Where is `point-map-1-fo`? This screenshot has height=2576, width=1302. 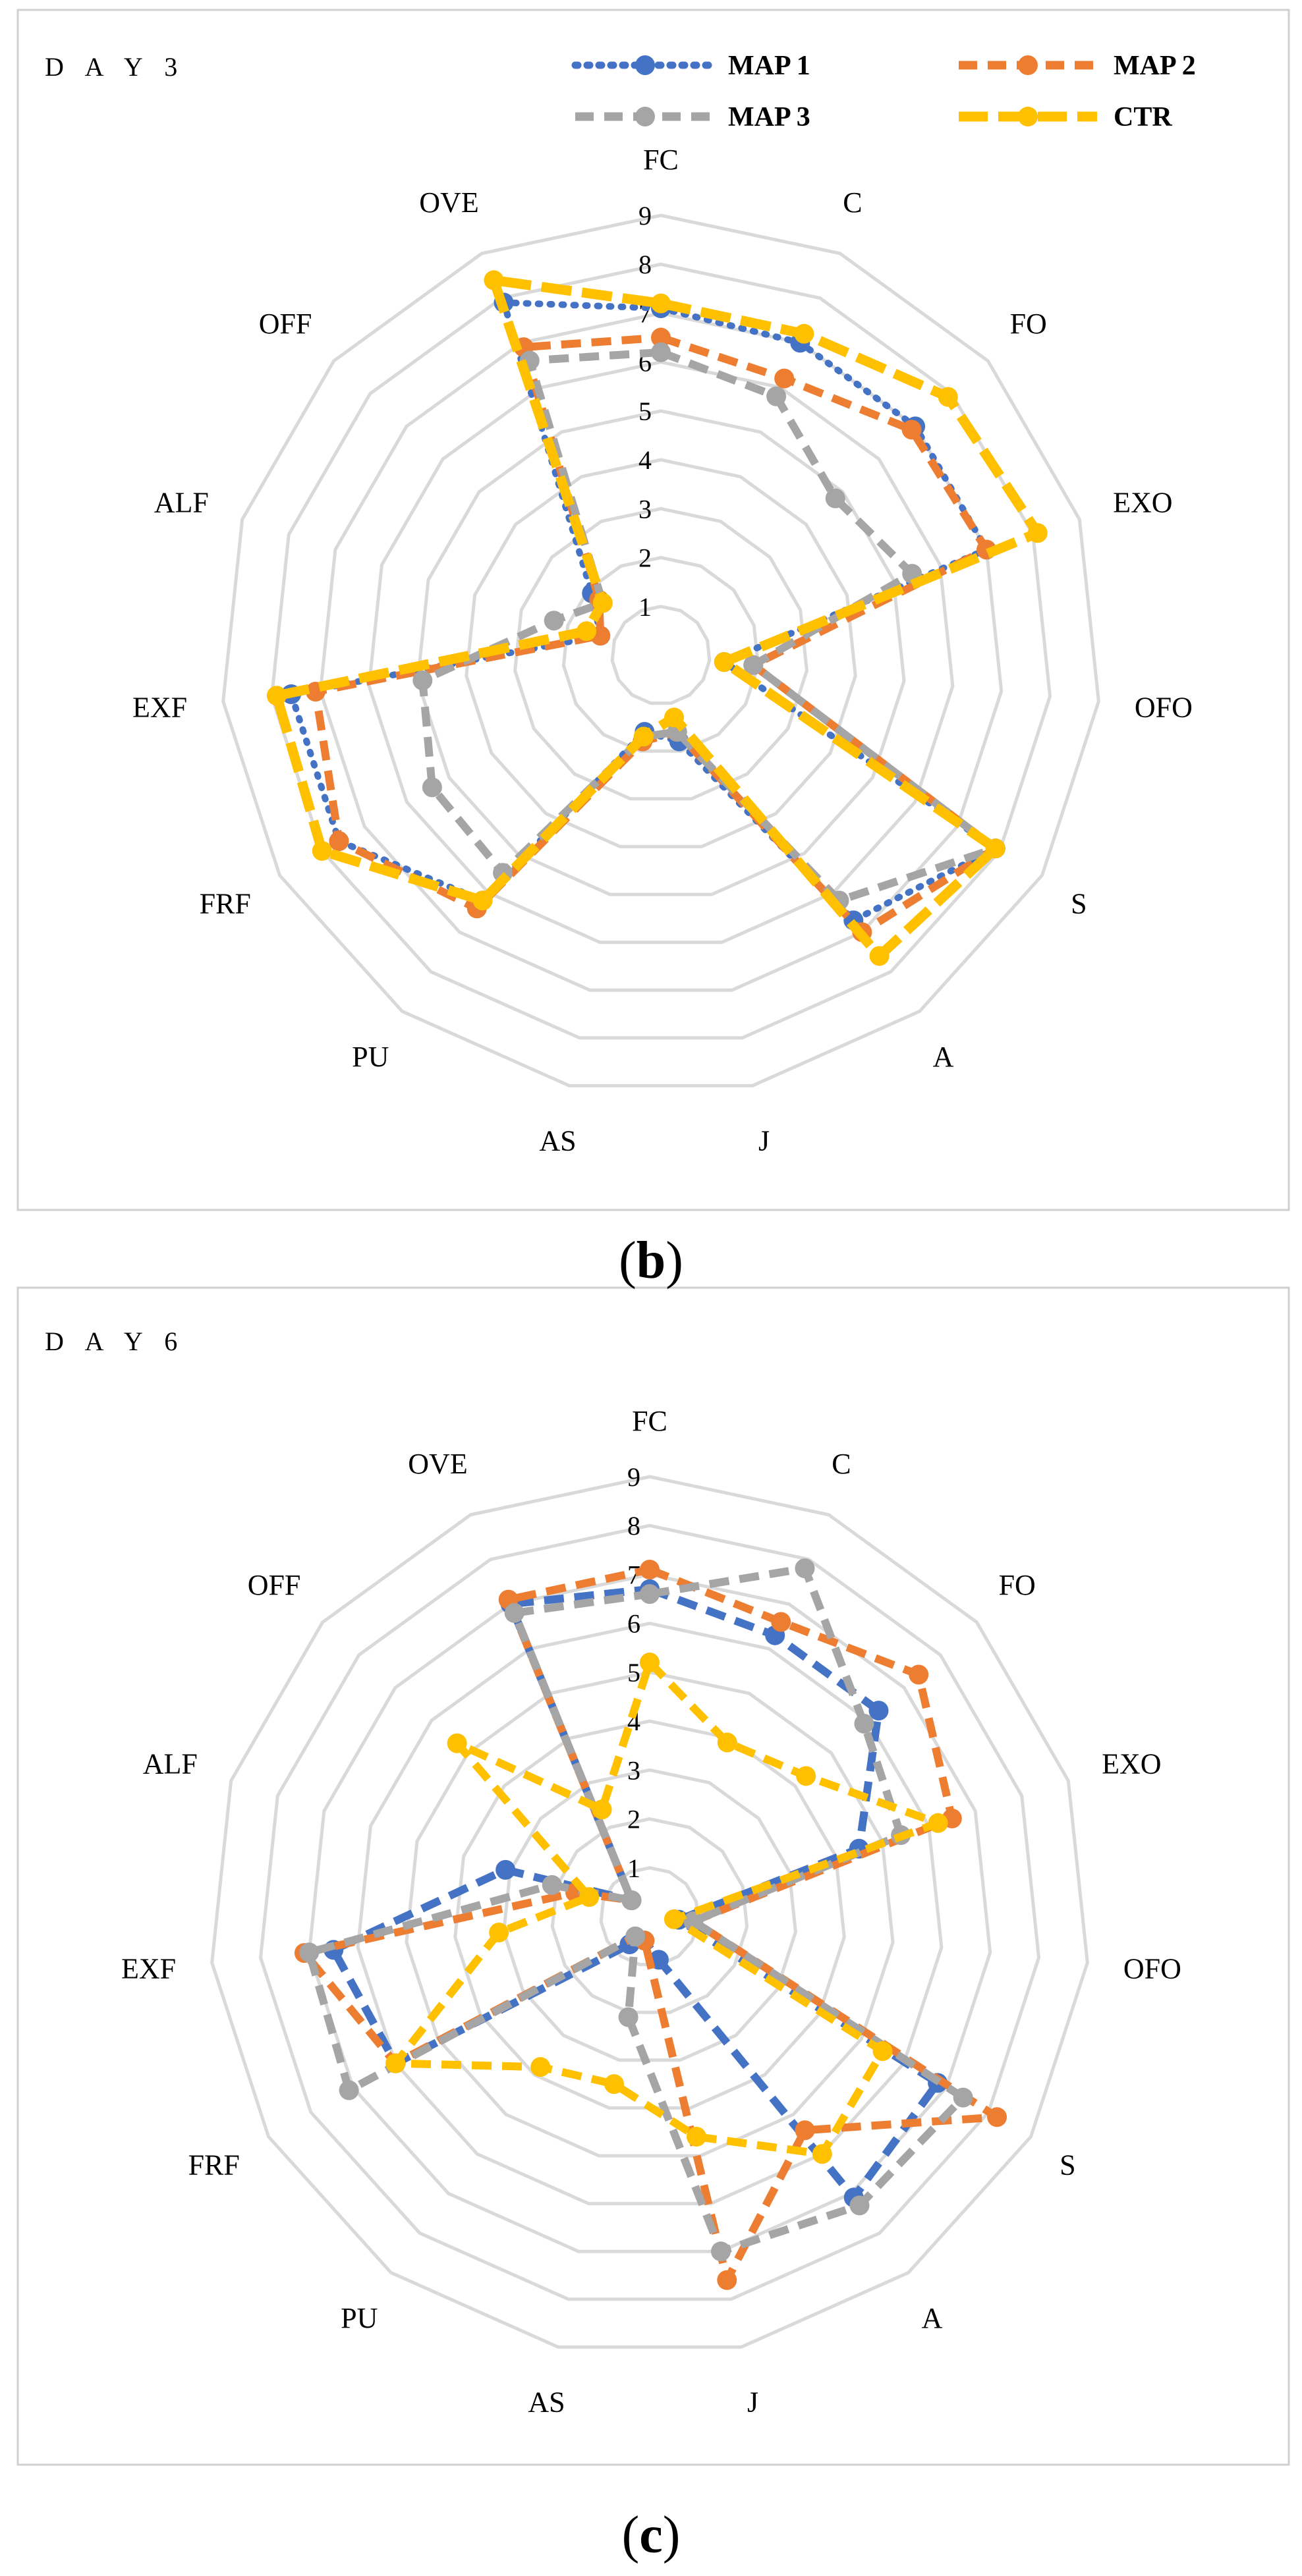 point-map-1-fo is located at coordinates (878, 1711).